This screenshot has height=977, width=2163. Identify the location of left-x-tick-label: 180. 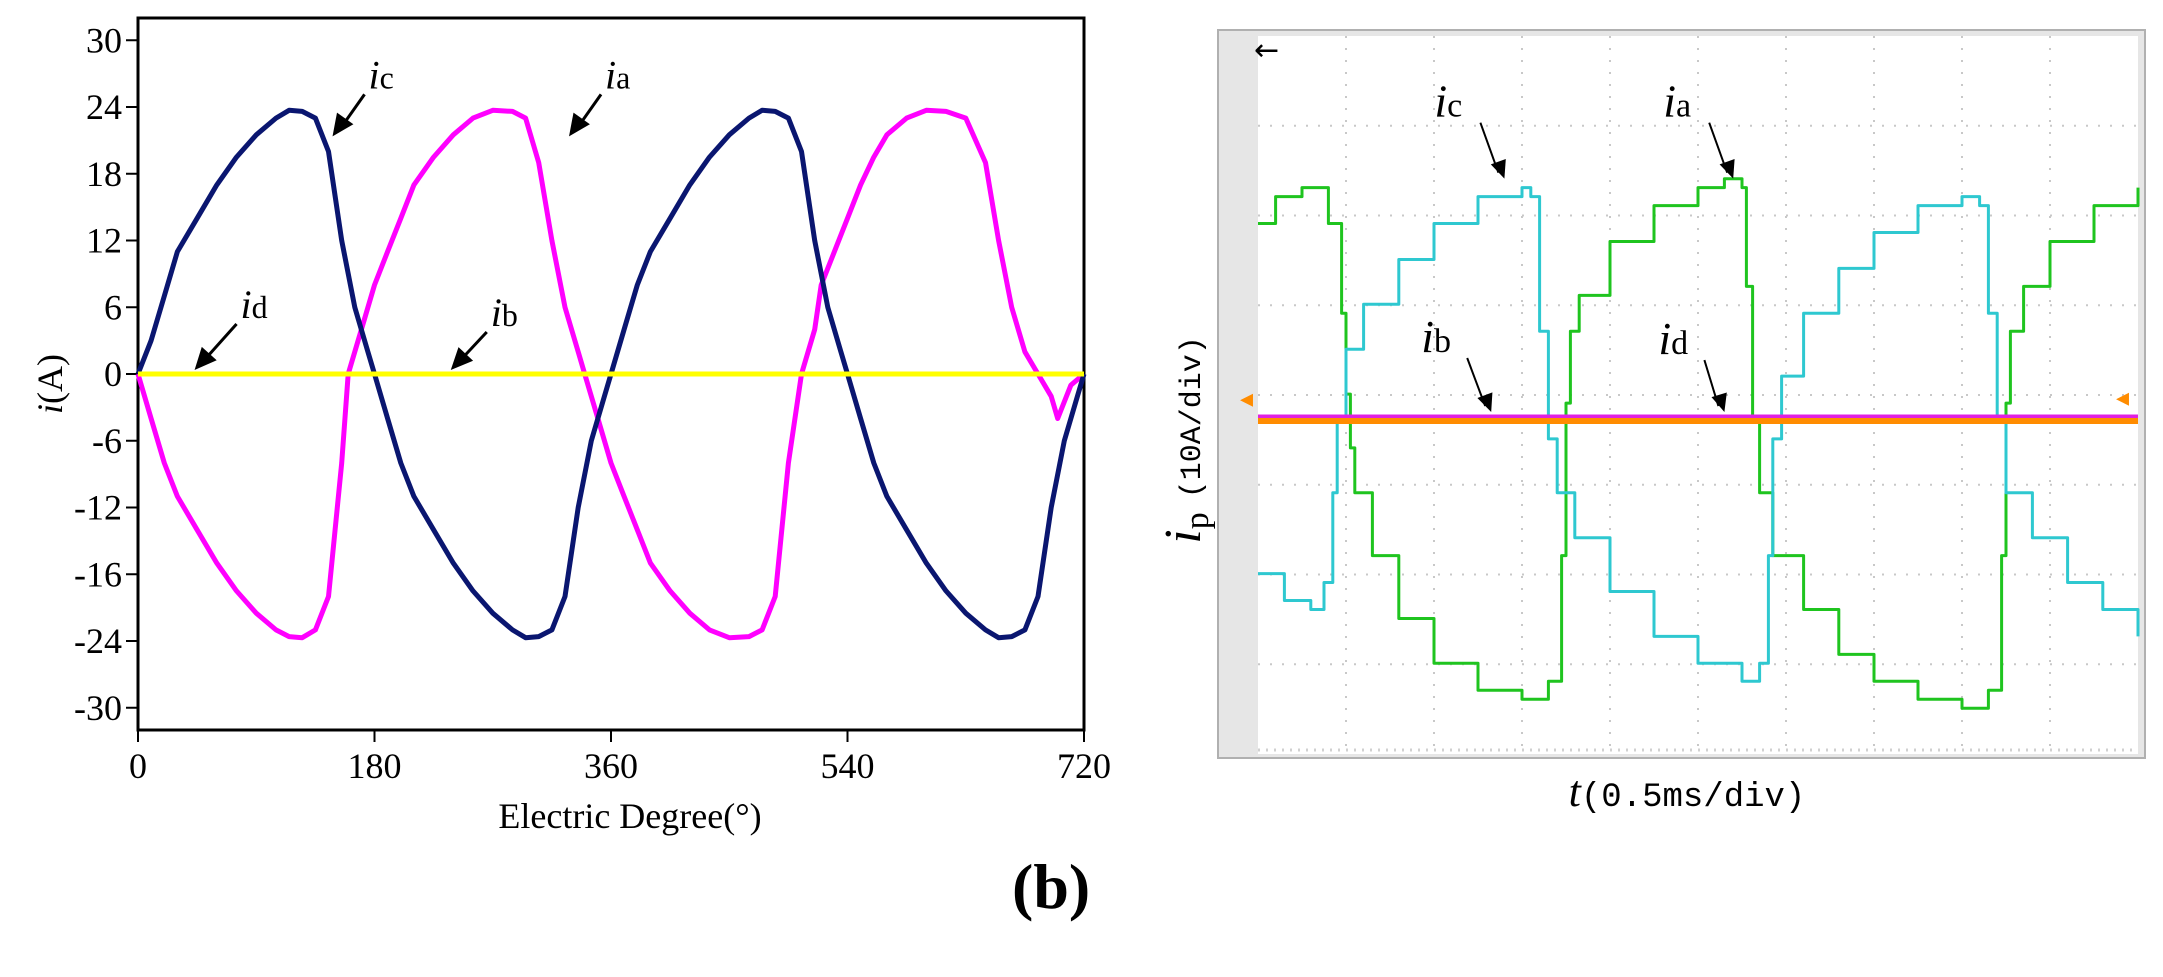
(375, 766).